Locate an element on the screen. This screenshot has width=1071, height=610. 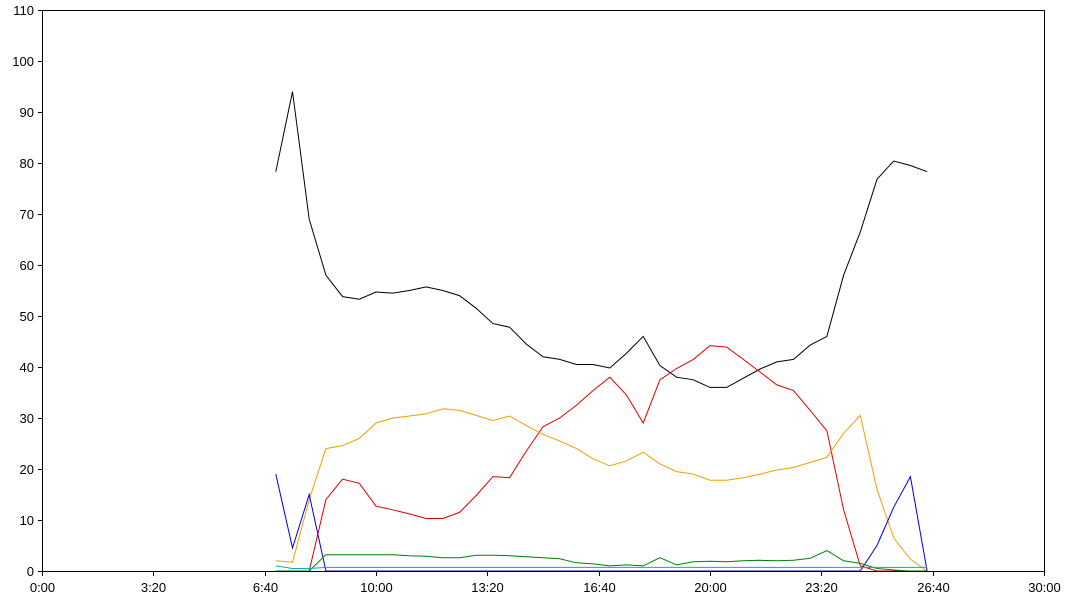
y-tick-label: 50 is located at coordinates (27, 316).